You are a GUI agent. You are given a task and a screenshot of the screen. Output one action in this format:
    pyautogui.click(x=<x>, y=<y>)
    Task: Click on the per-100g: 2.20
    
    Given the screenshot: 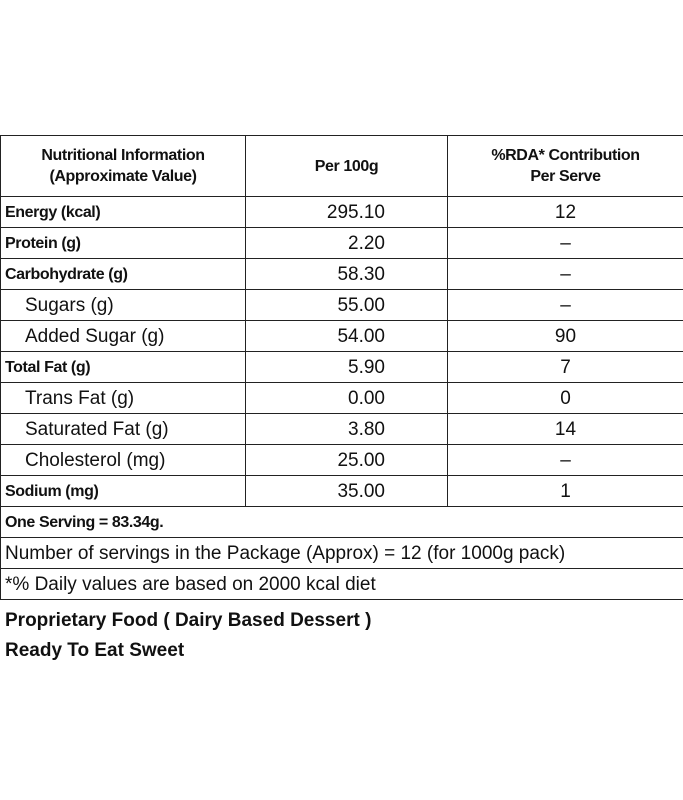 What is the action you would take?
    pyautogui.click(x=346, y=243)
    